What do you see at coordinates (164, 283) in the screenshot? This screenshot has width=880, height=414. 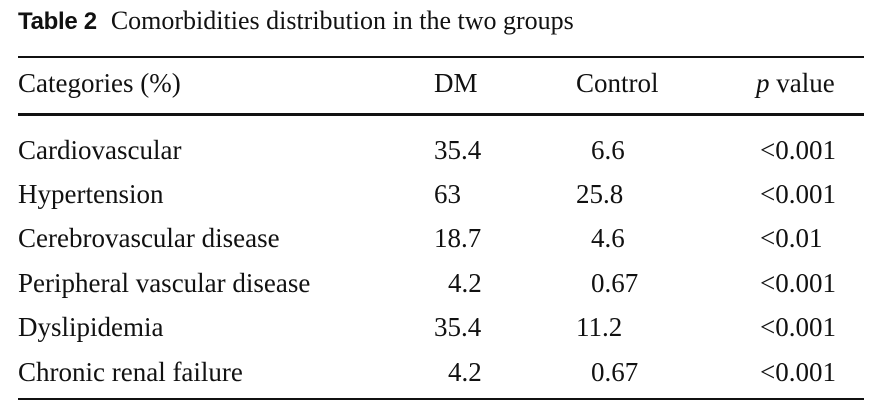 I see `row-4-category: Peripheral vascular disease` at bounding box center [164, 283].